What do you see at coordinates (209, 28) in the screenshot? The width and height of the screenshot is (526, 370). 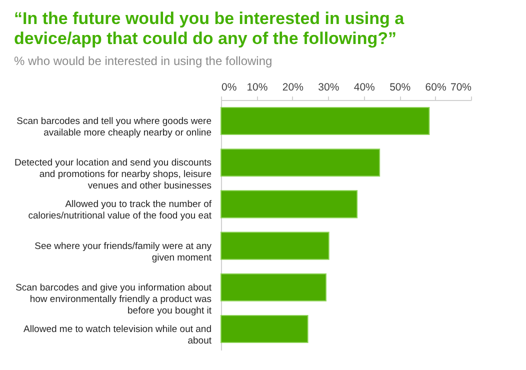 I see `chart-title: “In the future would you be interested in using a device/app that could do any of the following?”` at bounding box center [209, 28].